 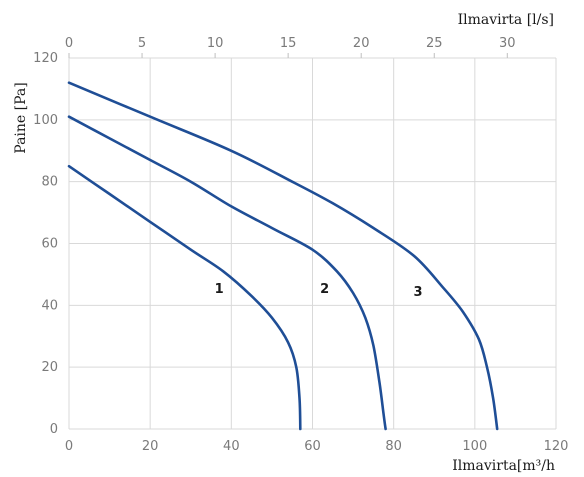 I want to click on y-tick-label: 80, so click(x=49, y=182).